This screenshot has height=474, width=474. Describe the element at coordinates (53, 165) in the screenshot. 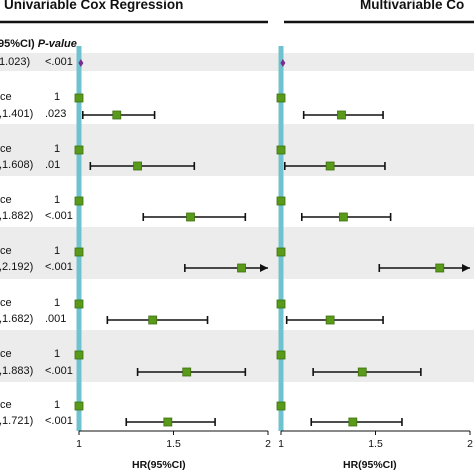

I see `p-value: .01` at that location.